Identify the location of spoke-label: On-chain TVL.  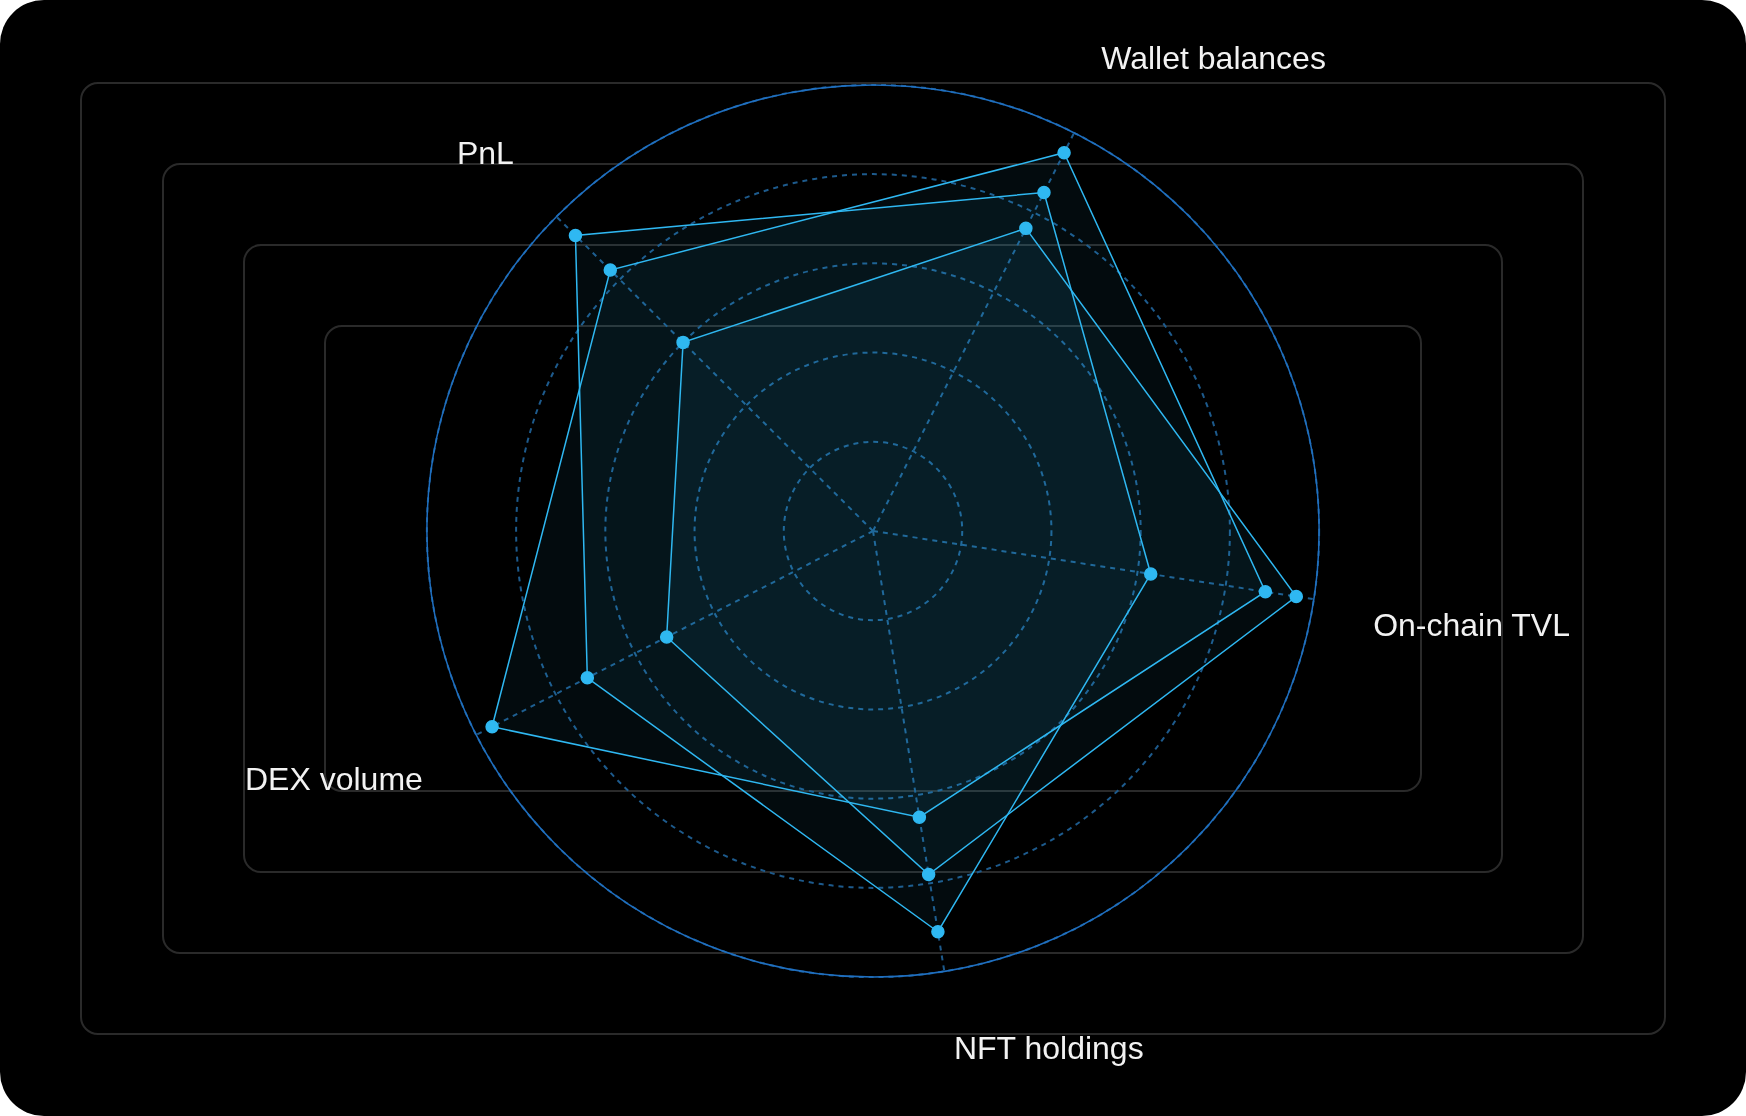
(1471, 625).